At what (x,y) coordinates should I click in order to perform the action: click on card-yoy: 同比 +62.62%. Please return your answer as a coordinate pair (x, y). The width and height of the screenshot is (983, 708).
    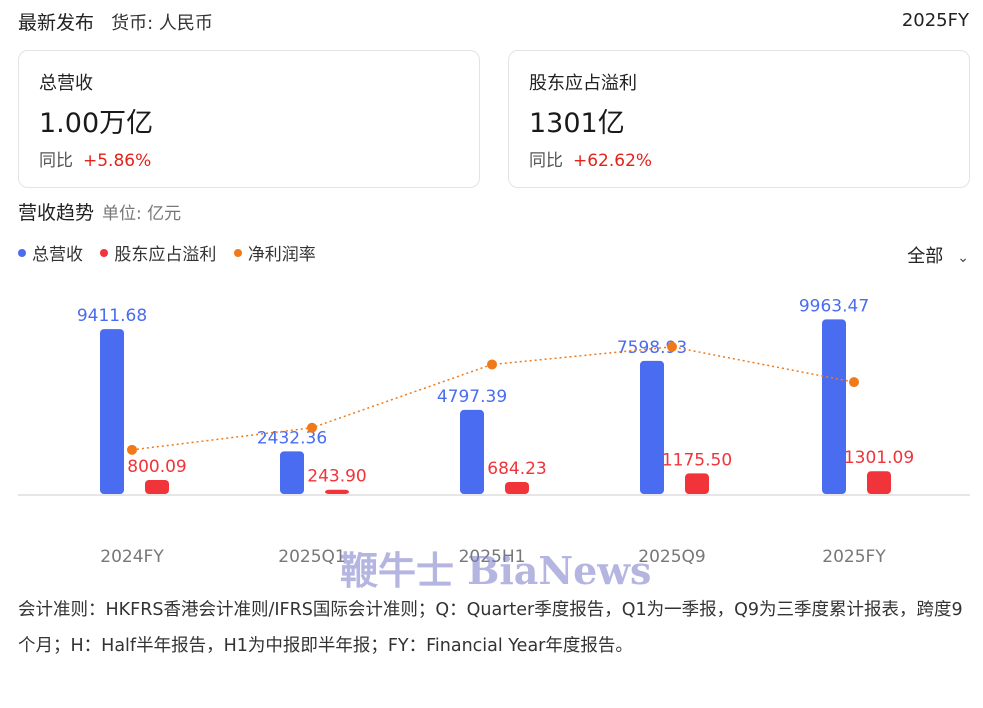
    Looking at the image, I should click on (590, 158).